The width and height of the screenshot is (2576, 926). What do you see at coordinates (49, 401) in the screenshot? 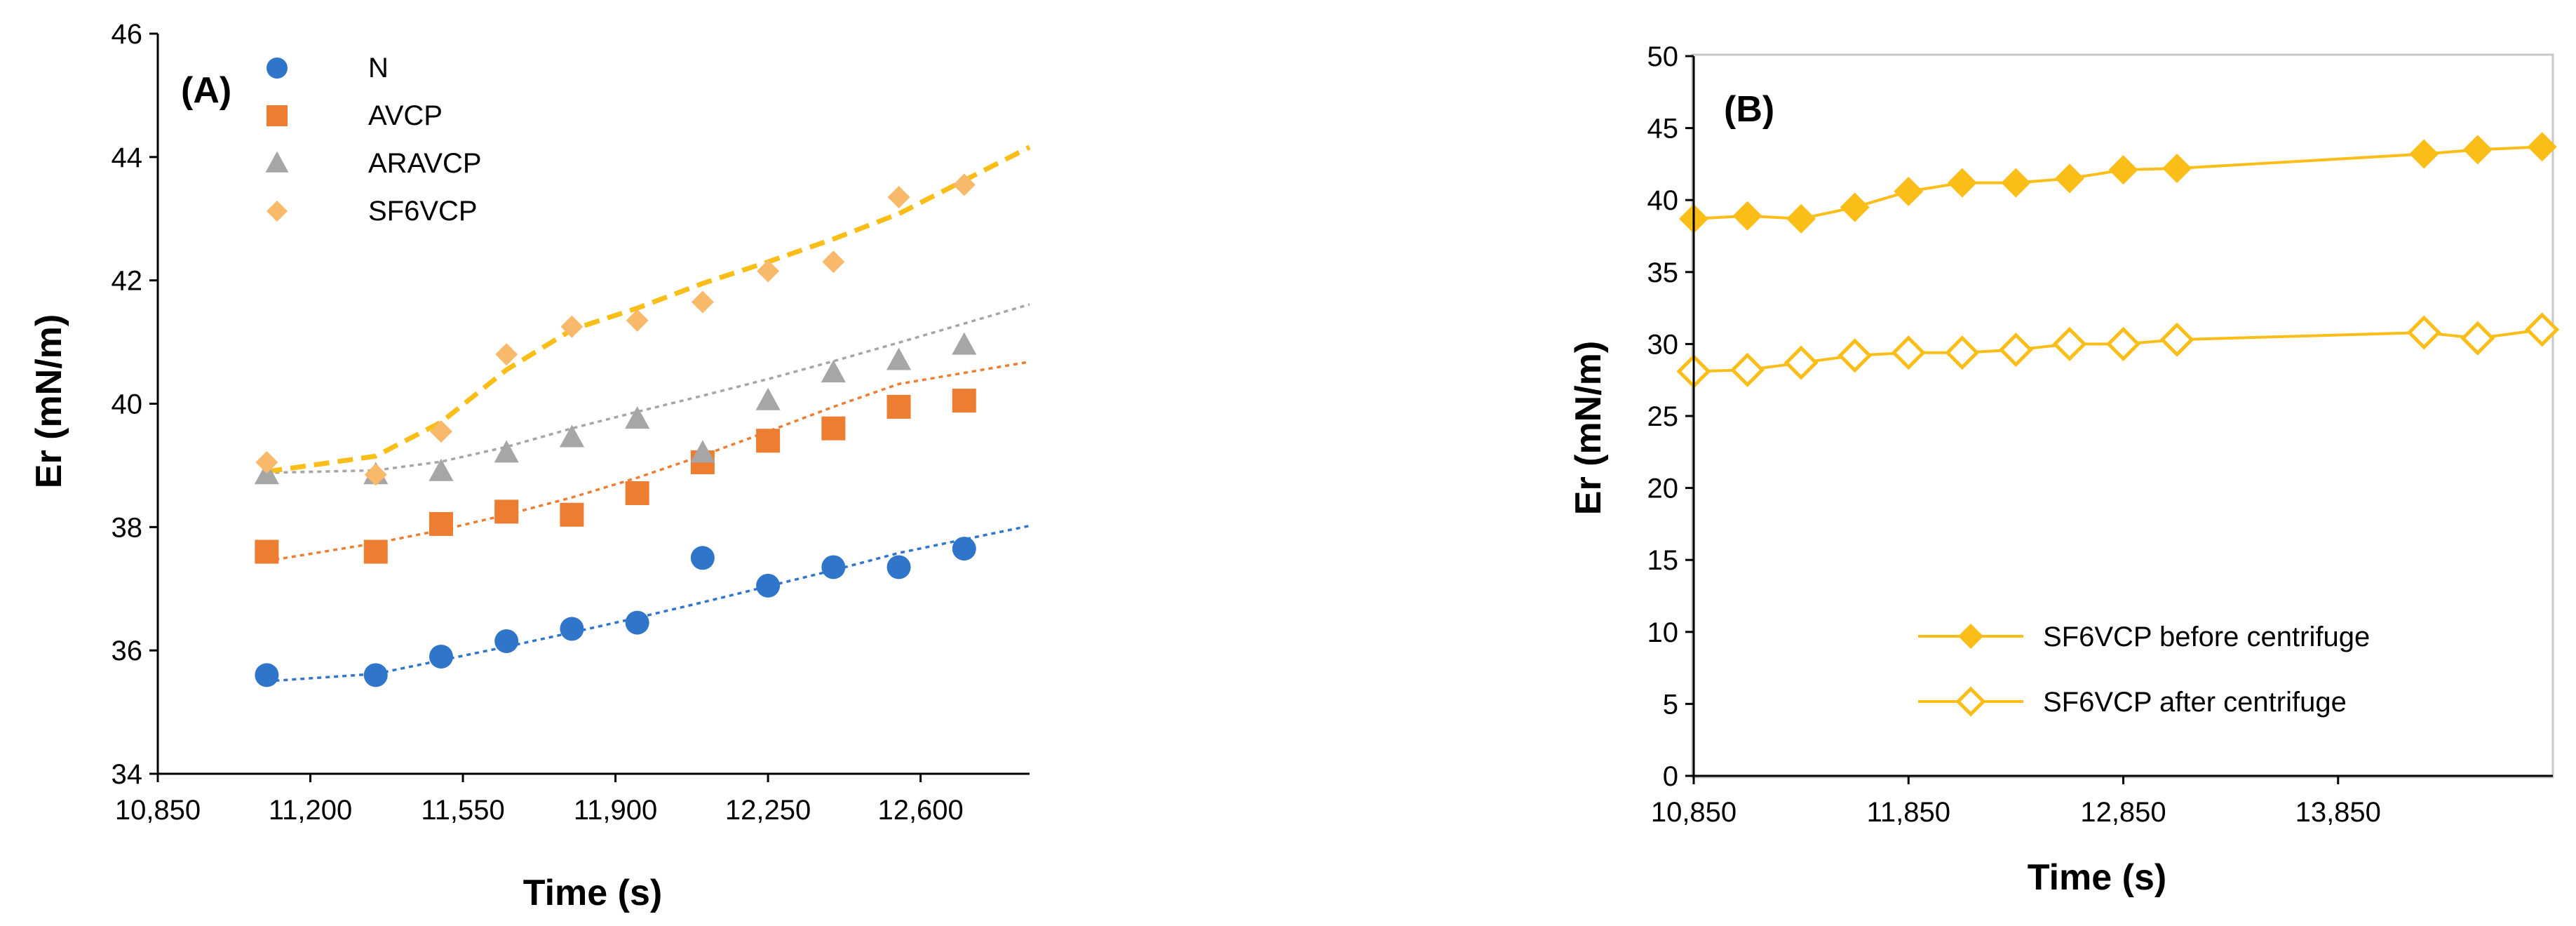
I see `y-axis-title-a: Er (mN/m)` at bounding box center [49, 401].